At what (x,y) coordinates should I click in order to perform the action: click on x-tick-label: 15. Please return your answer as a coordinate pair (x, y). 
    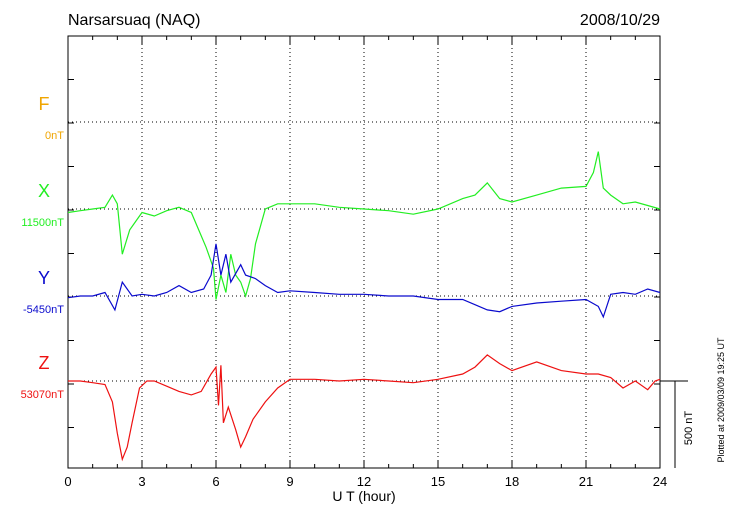
    Looking at the image, I should click on (438, 481).